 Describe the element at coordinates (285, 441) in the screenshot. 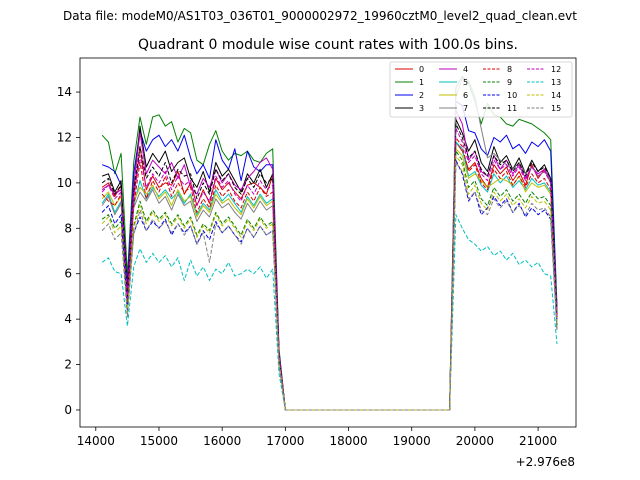

I see `x-tick-label: 17000` at that location.